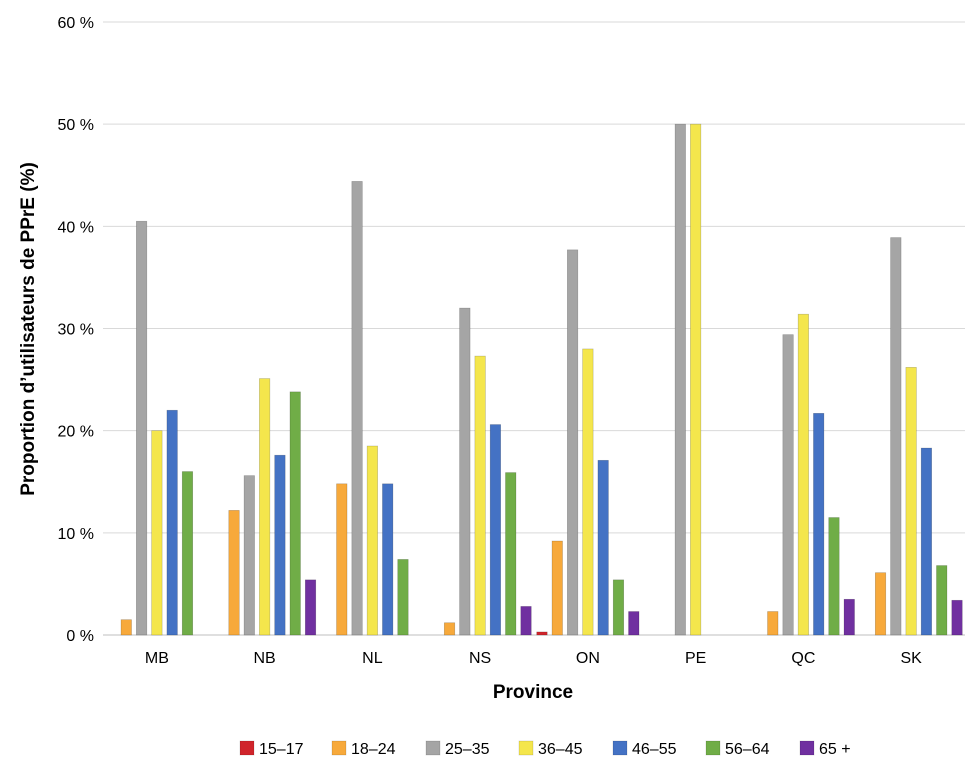  I want to click on y-tick-label: 40 %, so click(76, 227).